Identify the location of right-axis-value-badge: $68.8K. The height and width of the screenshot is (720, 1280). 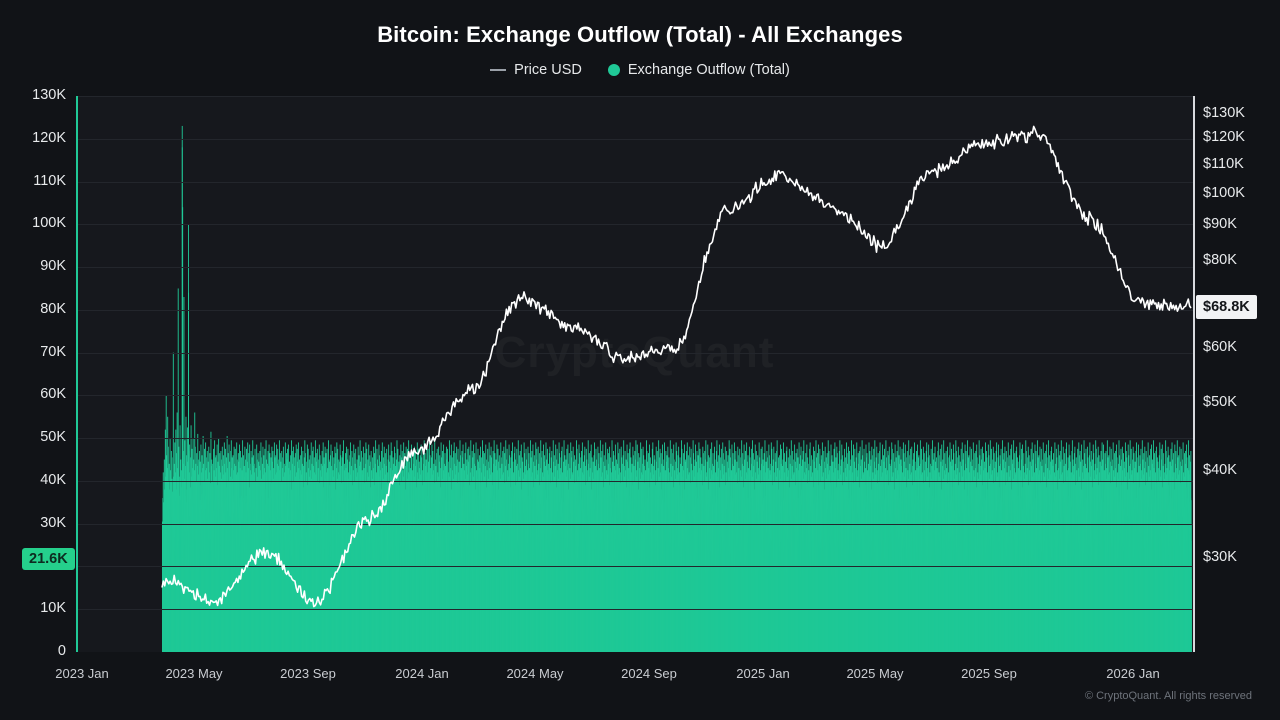
(1226, 306).